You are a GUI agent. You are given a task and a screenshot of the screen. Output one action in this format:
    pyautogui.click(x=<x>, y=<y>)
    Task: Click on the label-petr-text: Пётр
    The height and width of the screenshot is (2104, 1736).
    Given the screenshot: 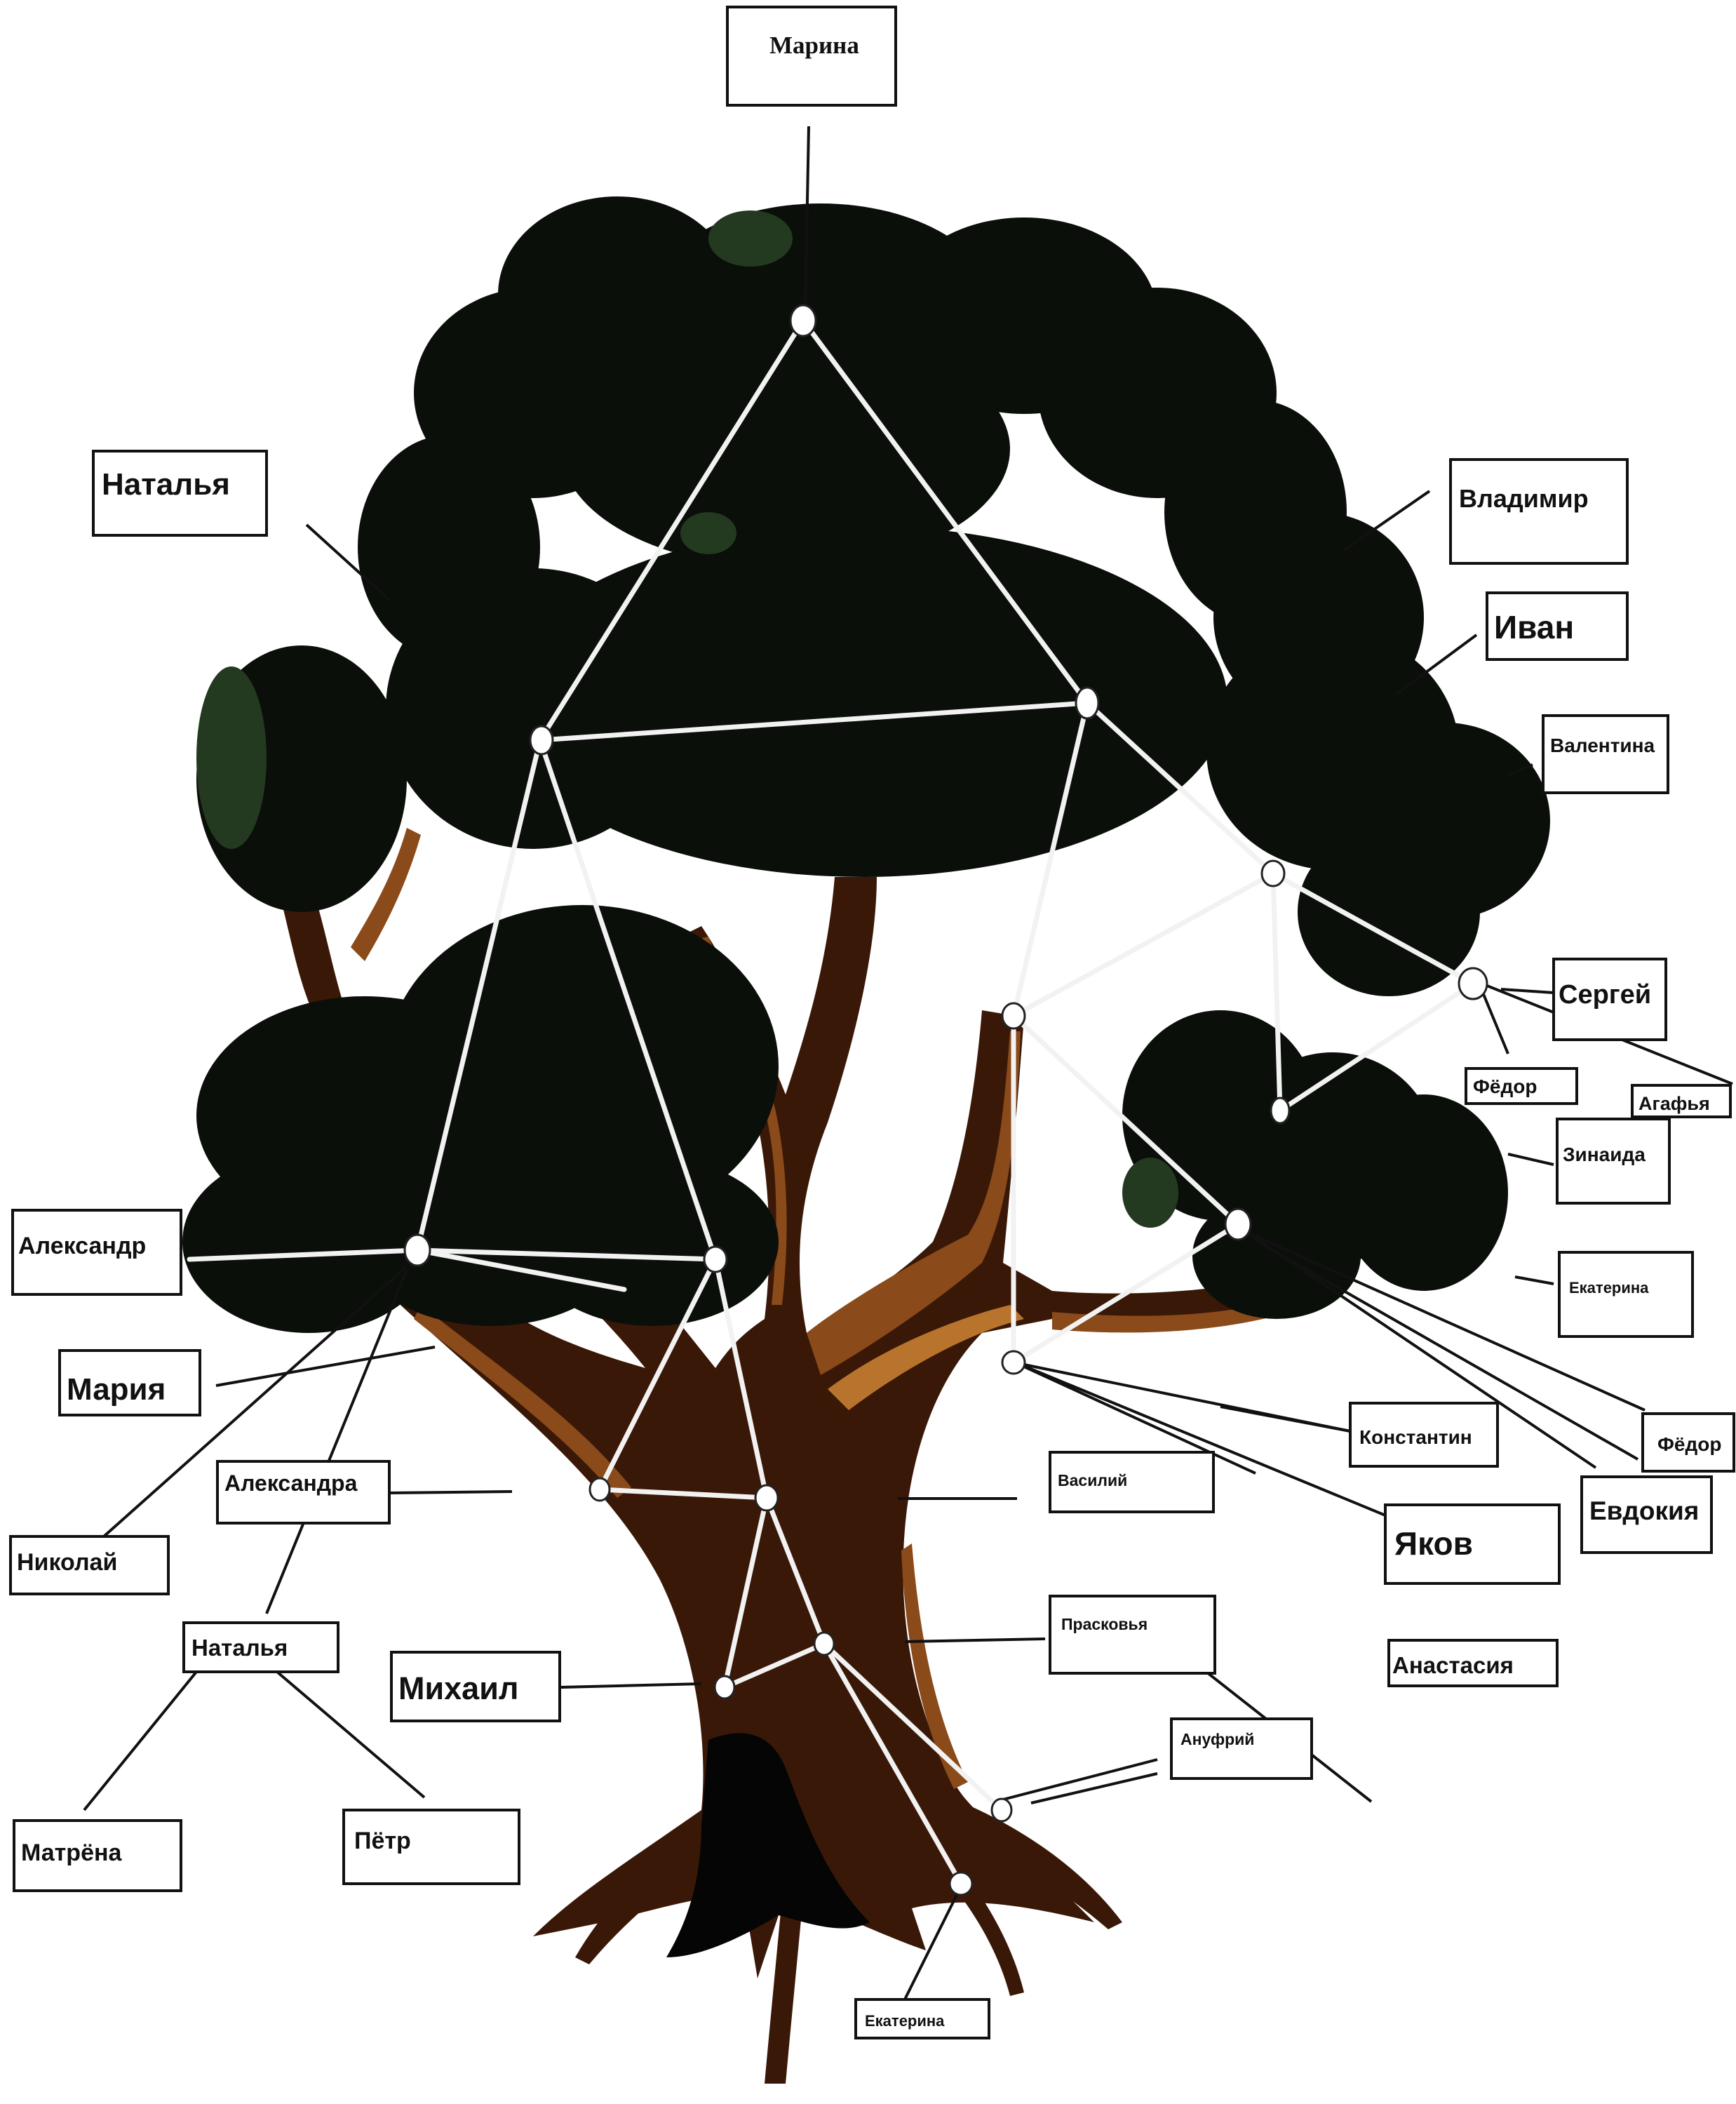 What is the action you would take?
    pyautogui.click(x=382, y=1841)
    